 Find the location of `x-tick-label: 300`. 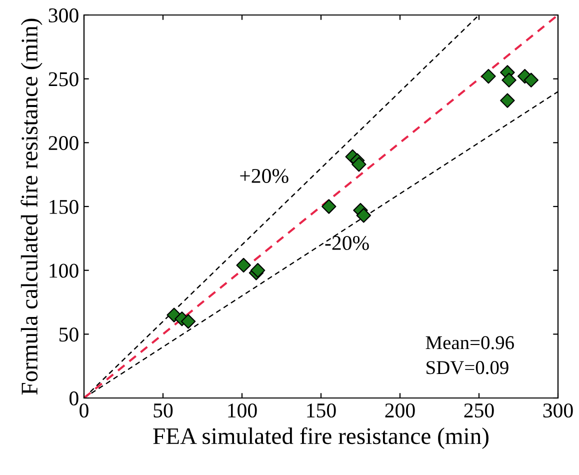

x-tick-label: 300 is located at coordinates (558, 410).